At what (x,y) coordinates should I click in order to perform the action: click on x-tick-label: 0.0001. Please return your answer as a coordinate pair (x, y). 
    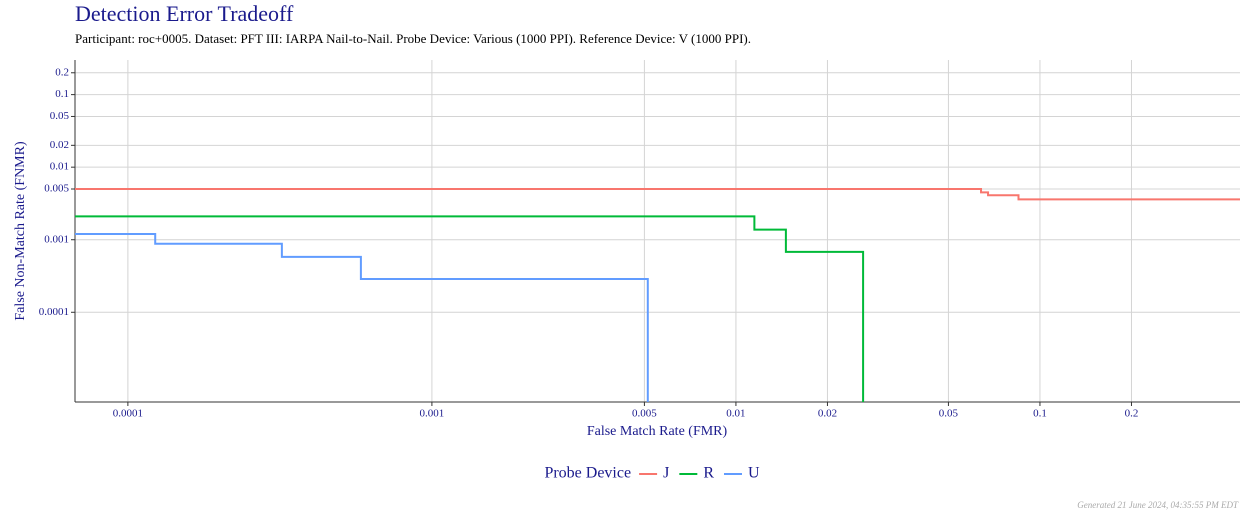
    Looking at the image, I should click on (128, 414).